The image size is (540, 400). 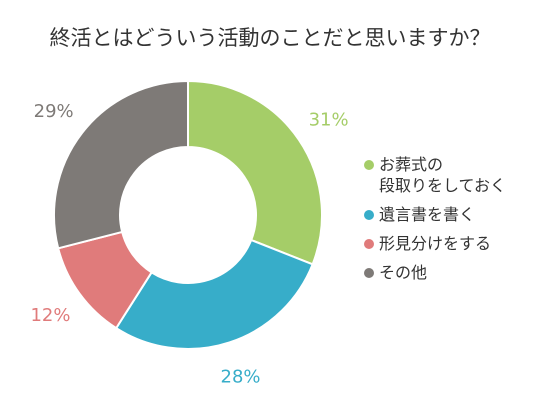 What do you see at coordinates (121, 164) in the screenshot?
I see `slice-other` at bounding box center [121, 164].